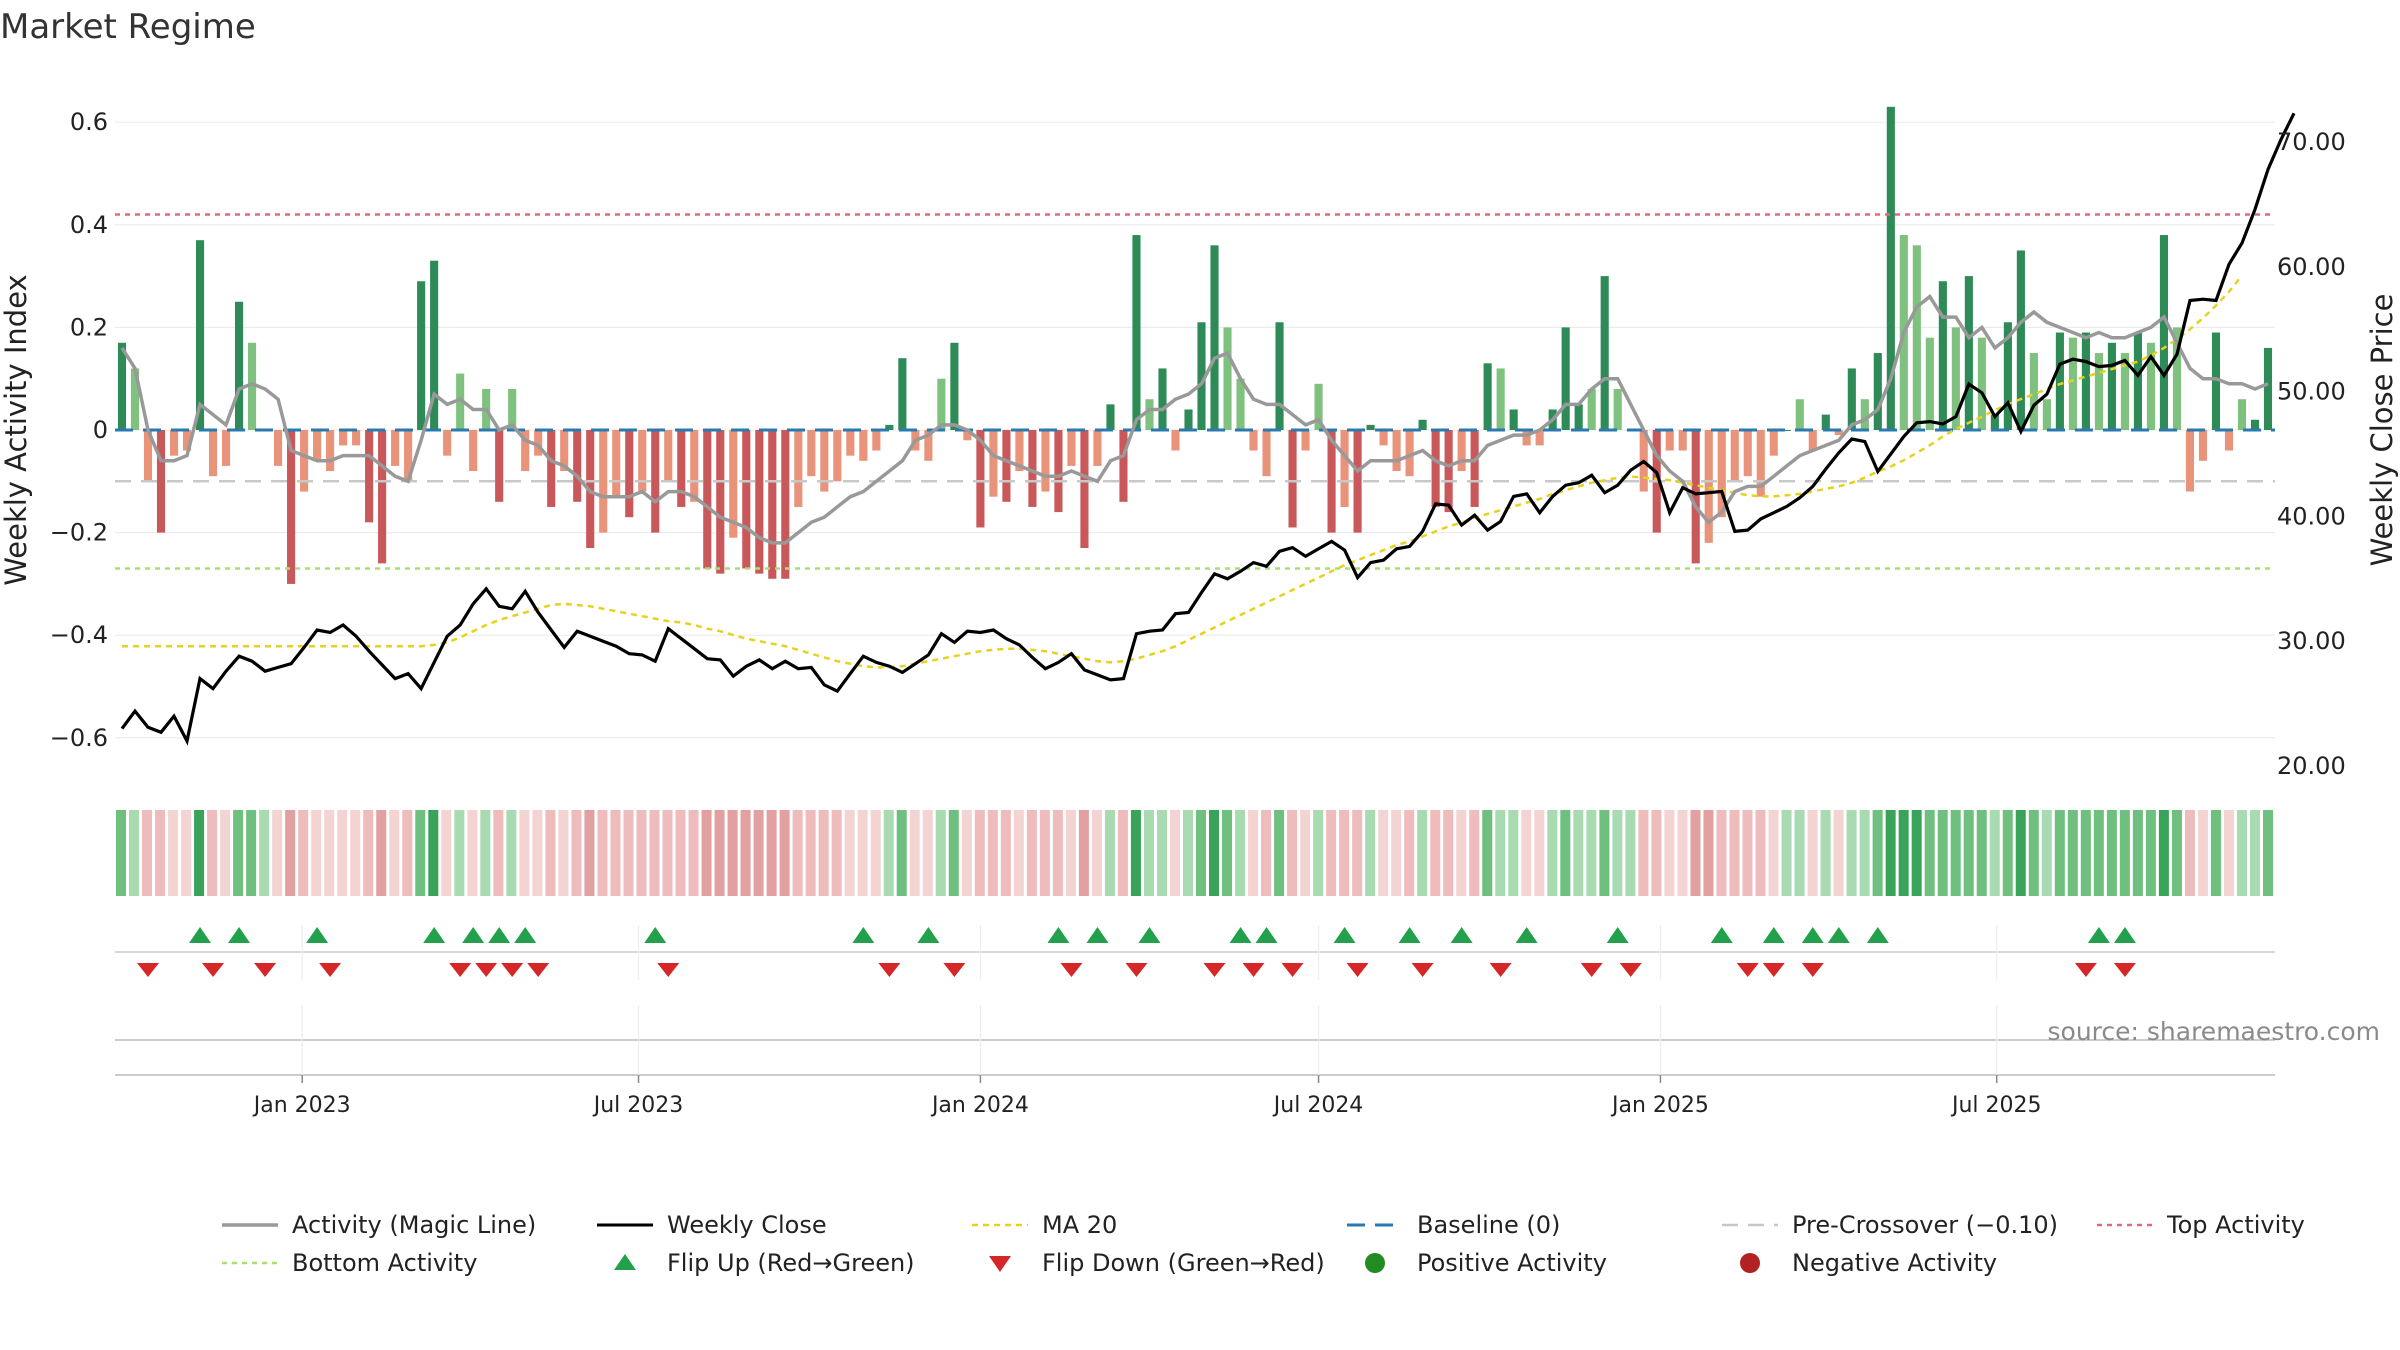 This screenshot has width=2400, height=1350. I want to click on right-tick-label: 70.00, so click(2311, 142).